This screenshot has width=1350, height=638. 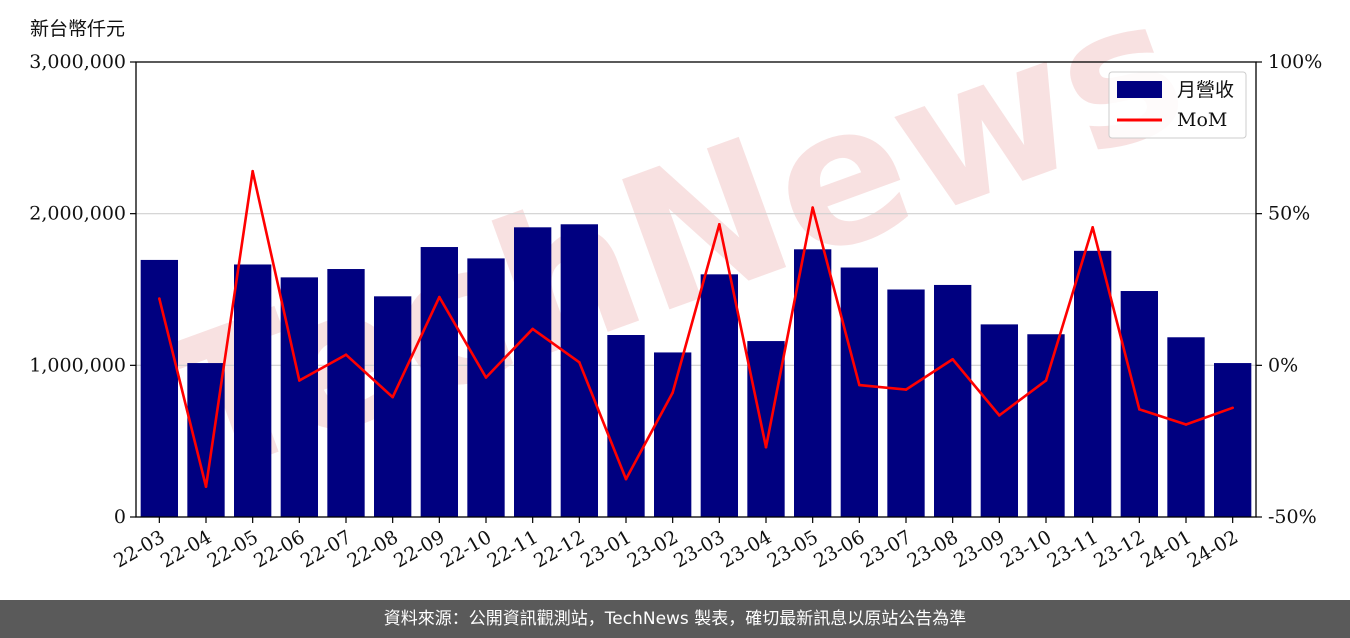 What do you see at coordinates (1139, 89) in the screenshot?
I see `legend-bar-swatch` at bounding box center [1139, 89].